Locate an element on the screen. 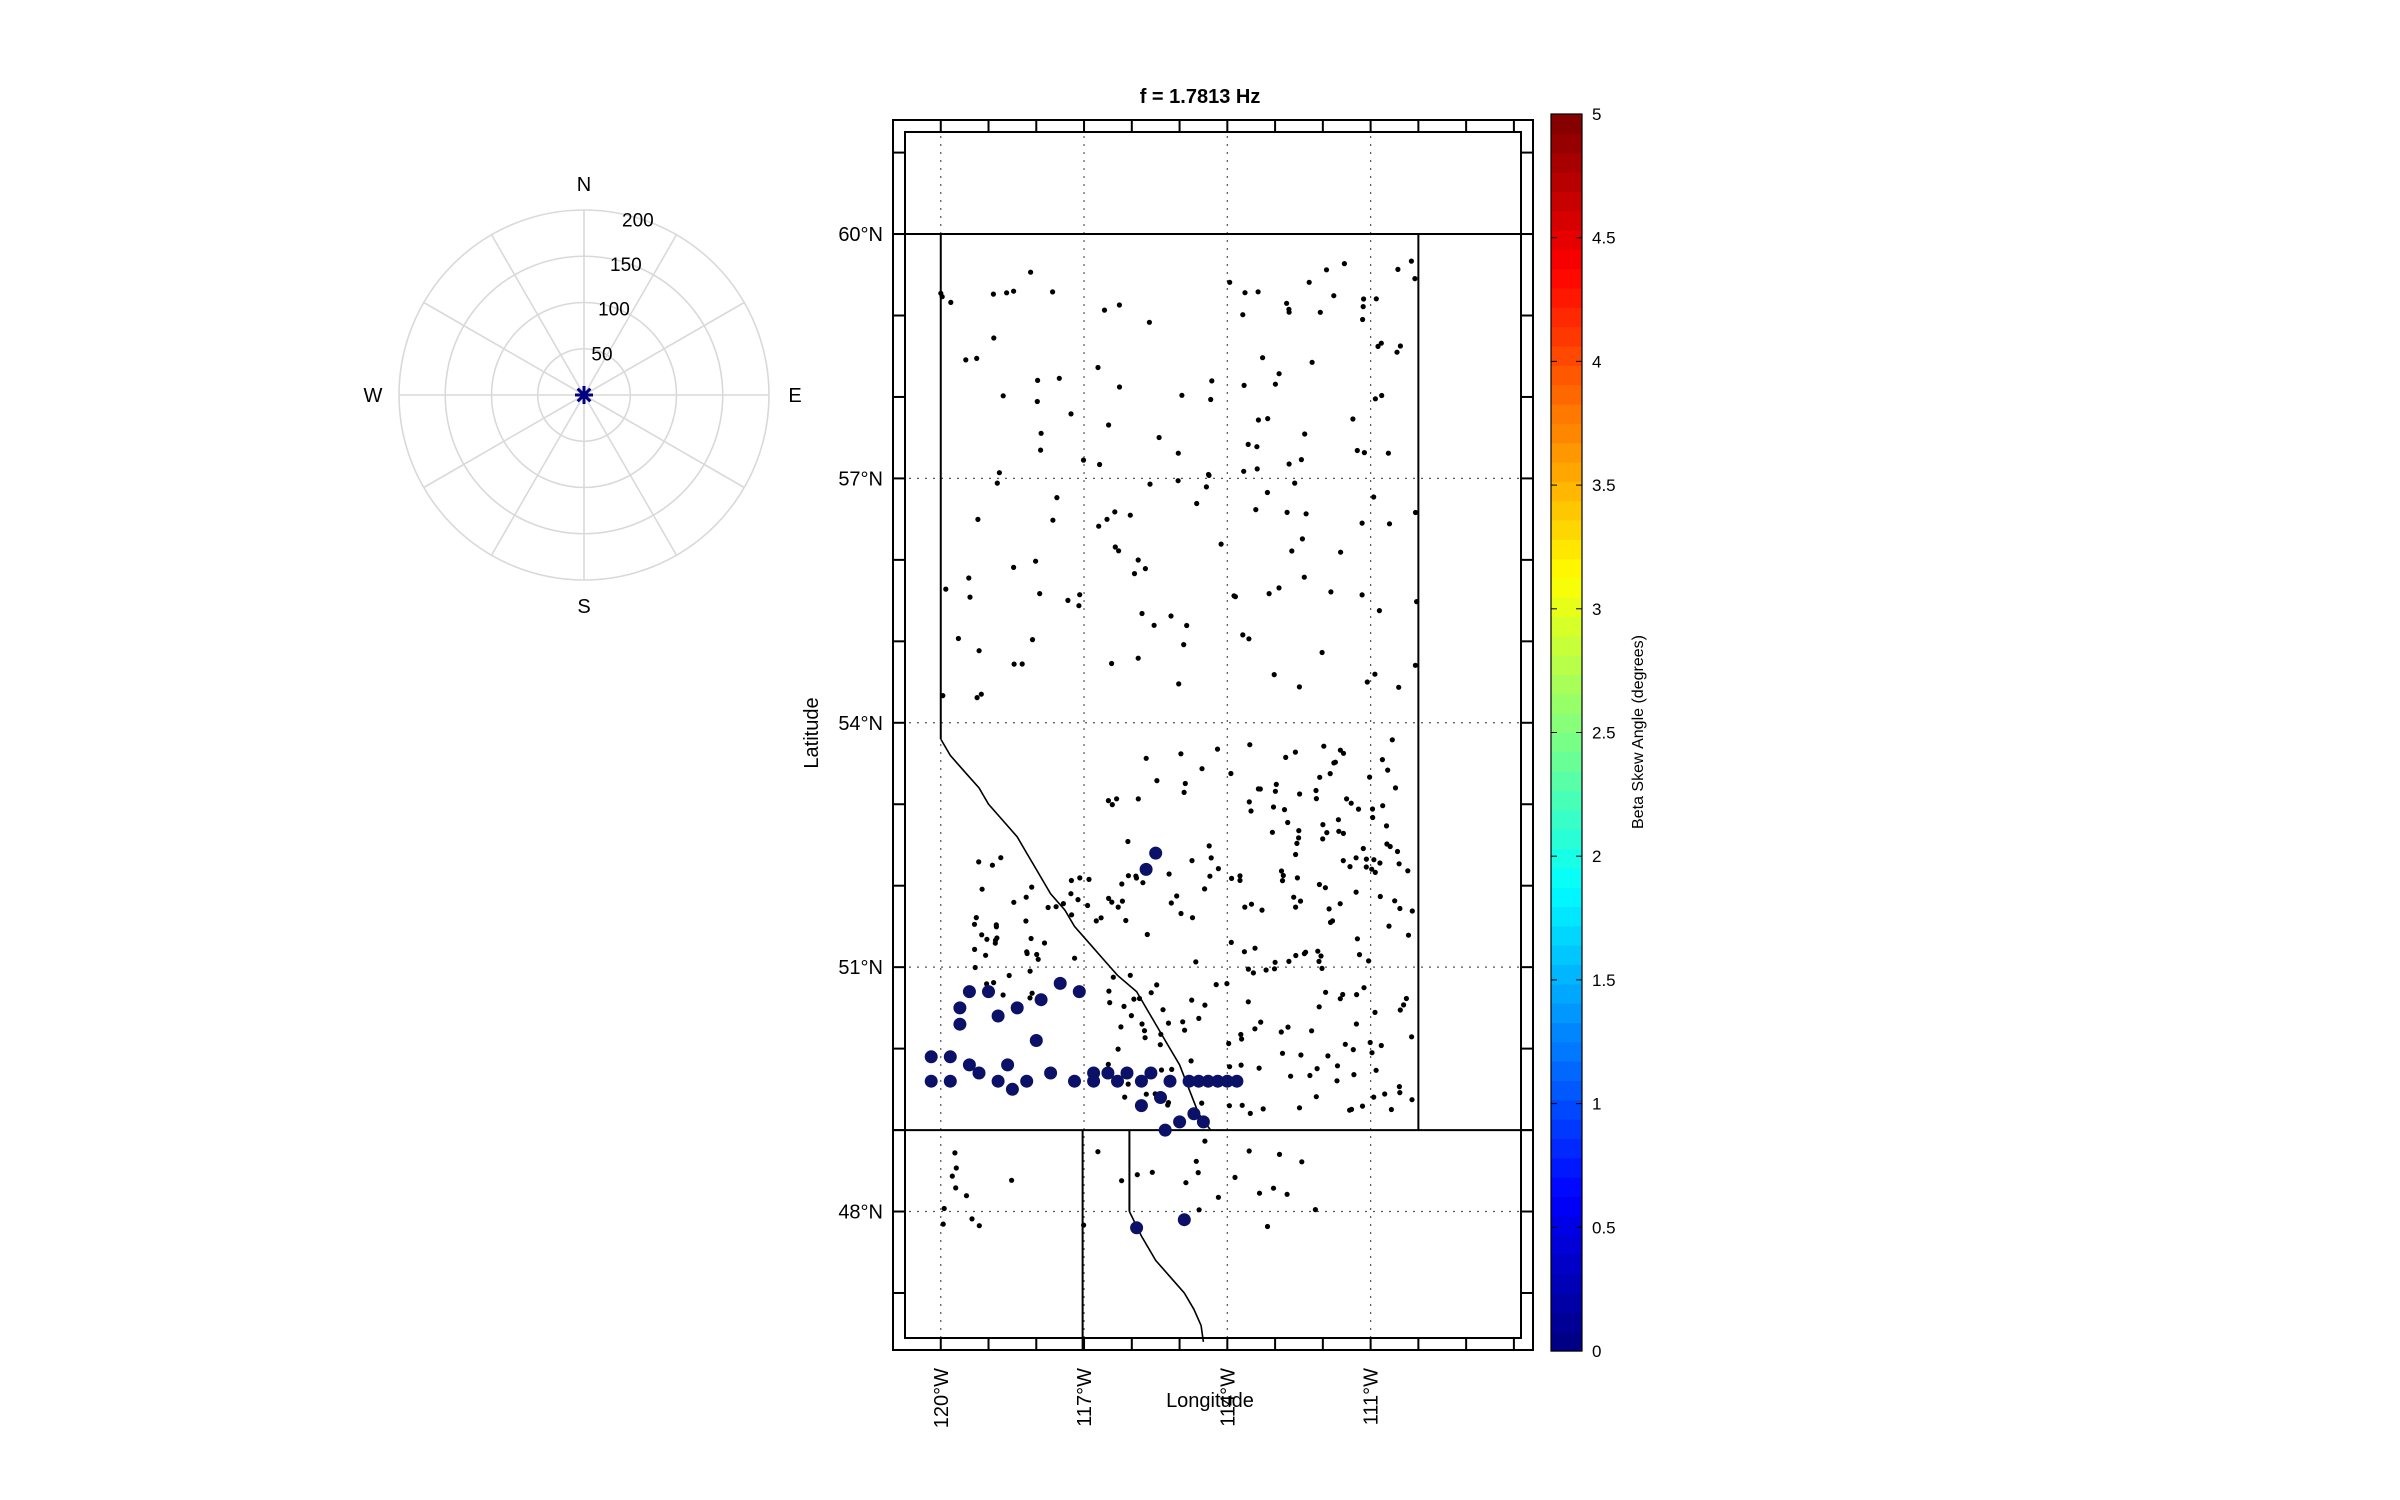  lat-tick-label: 48°N is located at coordinates (860, 1213).